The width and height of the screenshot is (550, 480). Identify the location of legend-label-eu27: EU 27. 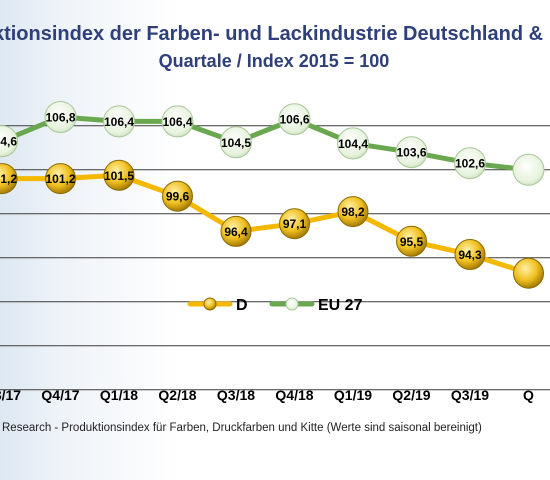
(340, 305).